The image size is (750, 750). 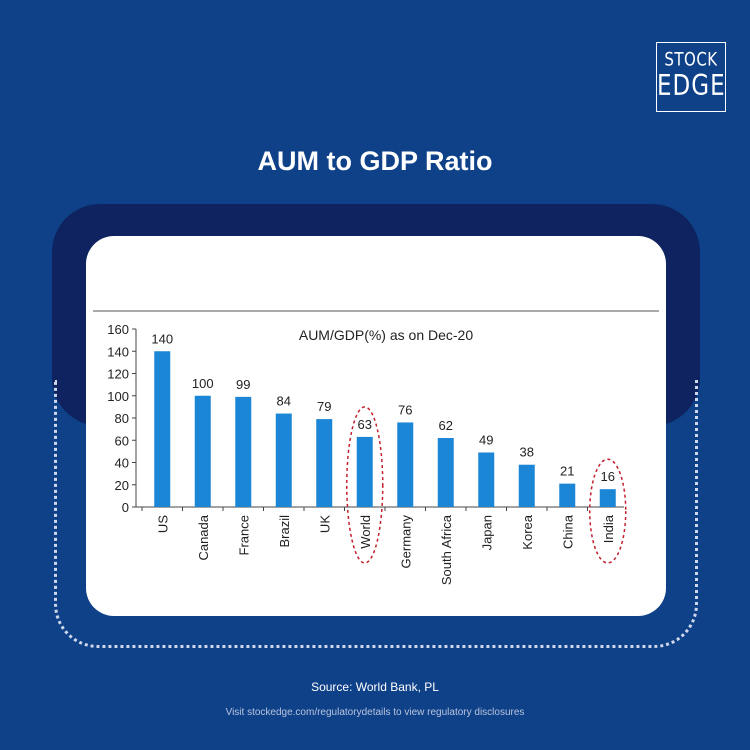 What do you see at coordinates (691, 59) in the screenshot?
I see `logo-line-1: STOCK` at bounding box center [691, 59].